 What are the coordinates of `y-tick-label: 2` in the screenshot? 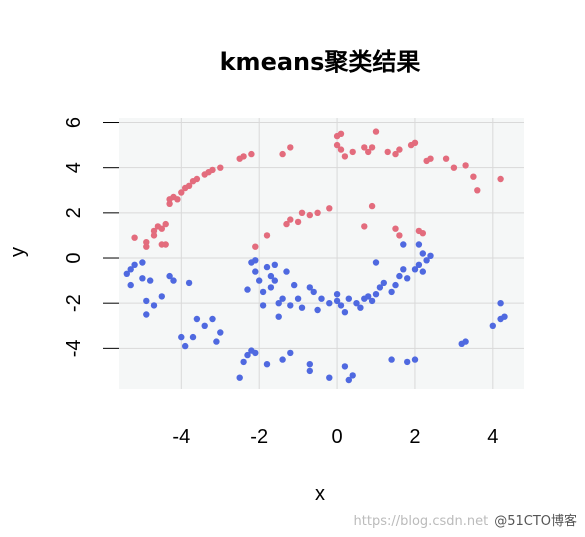 It's located at (74, 212).